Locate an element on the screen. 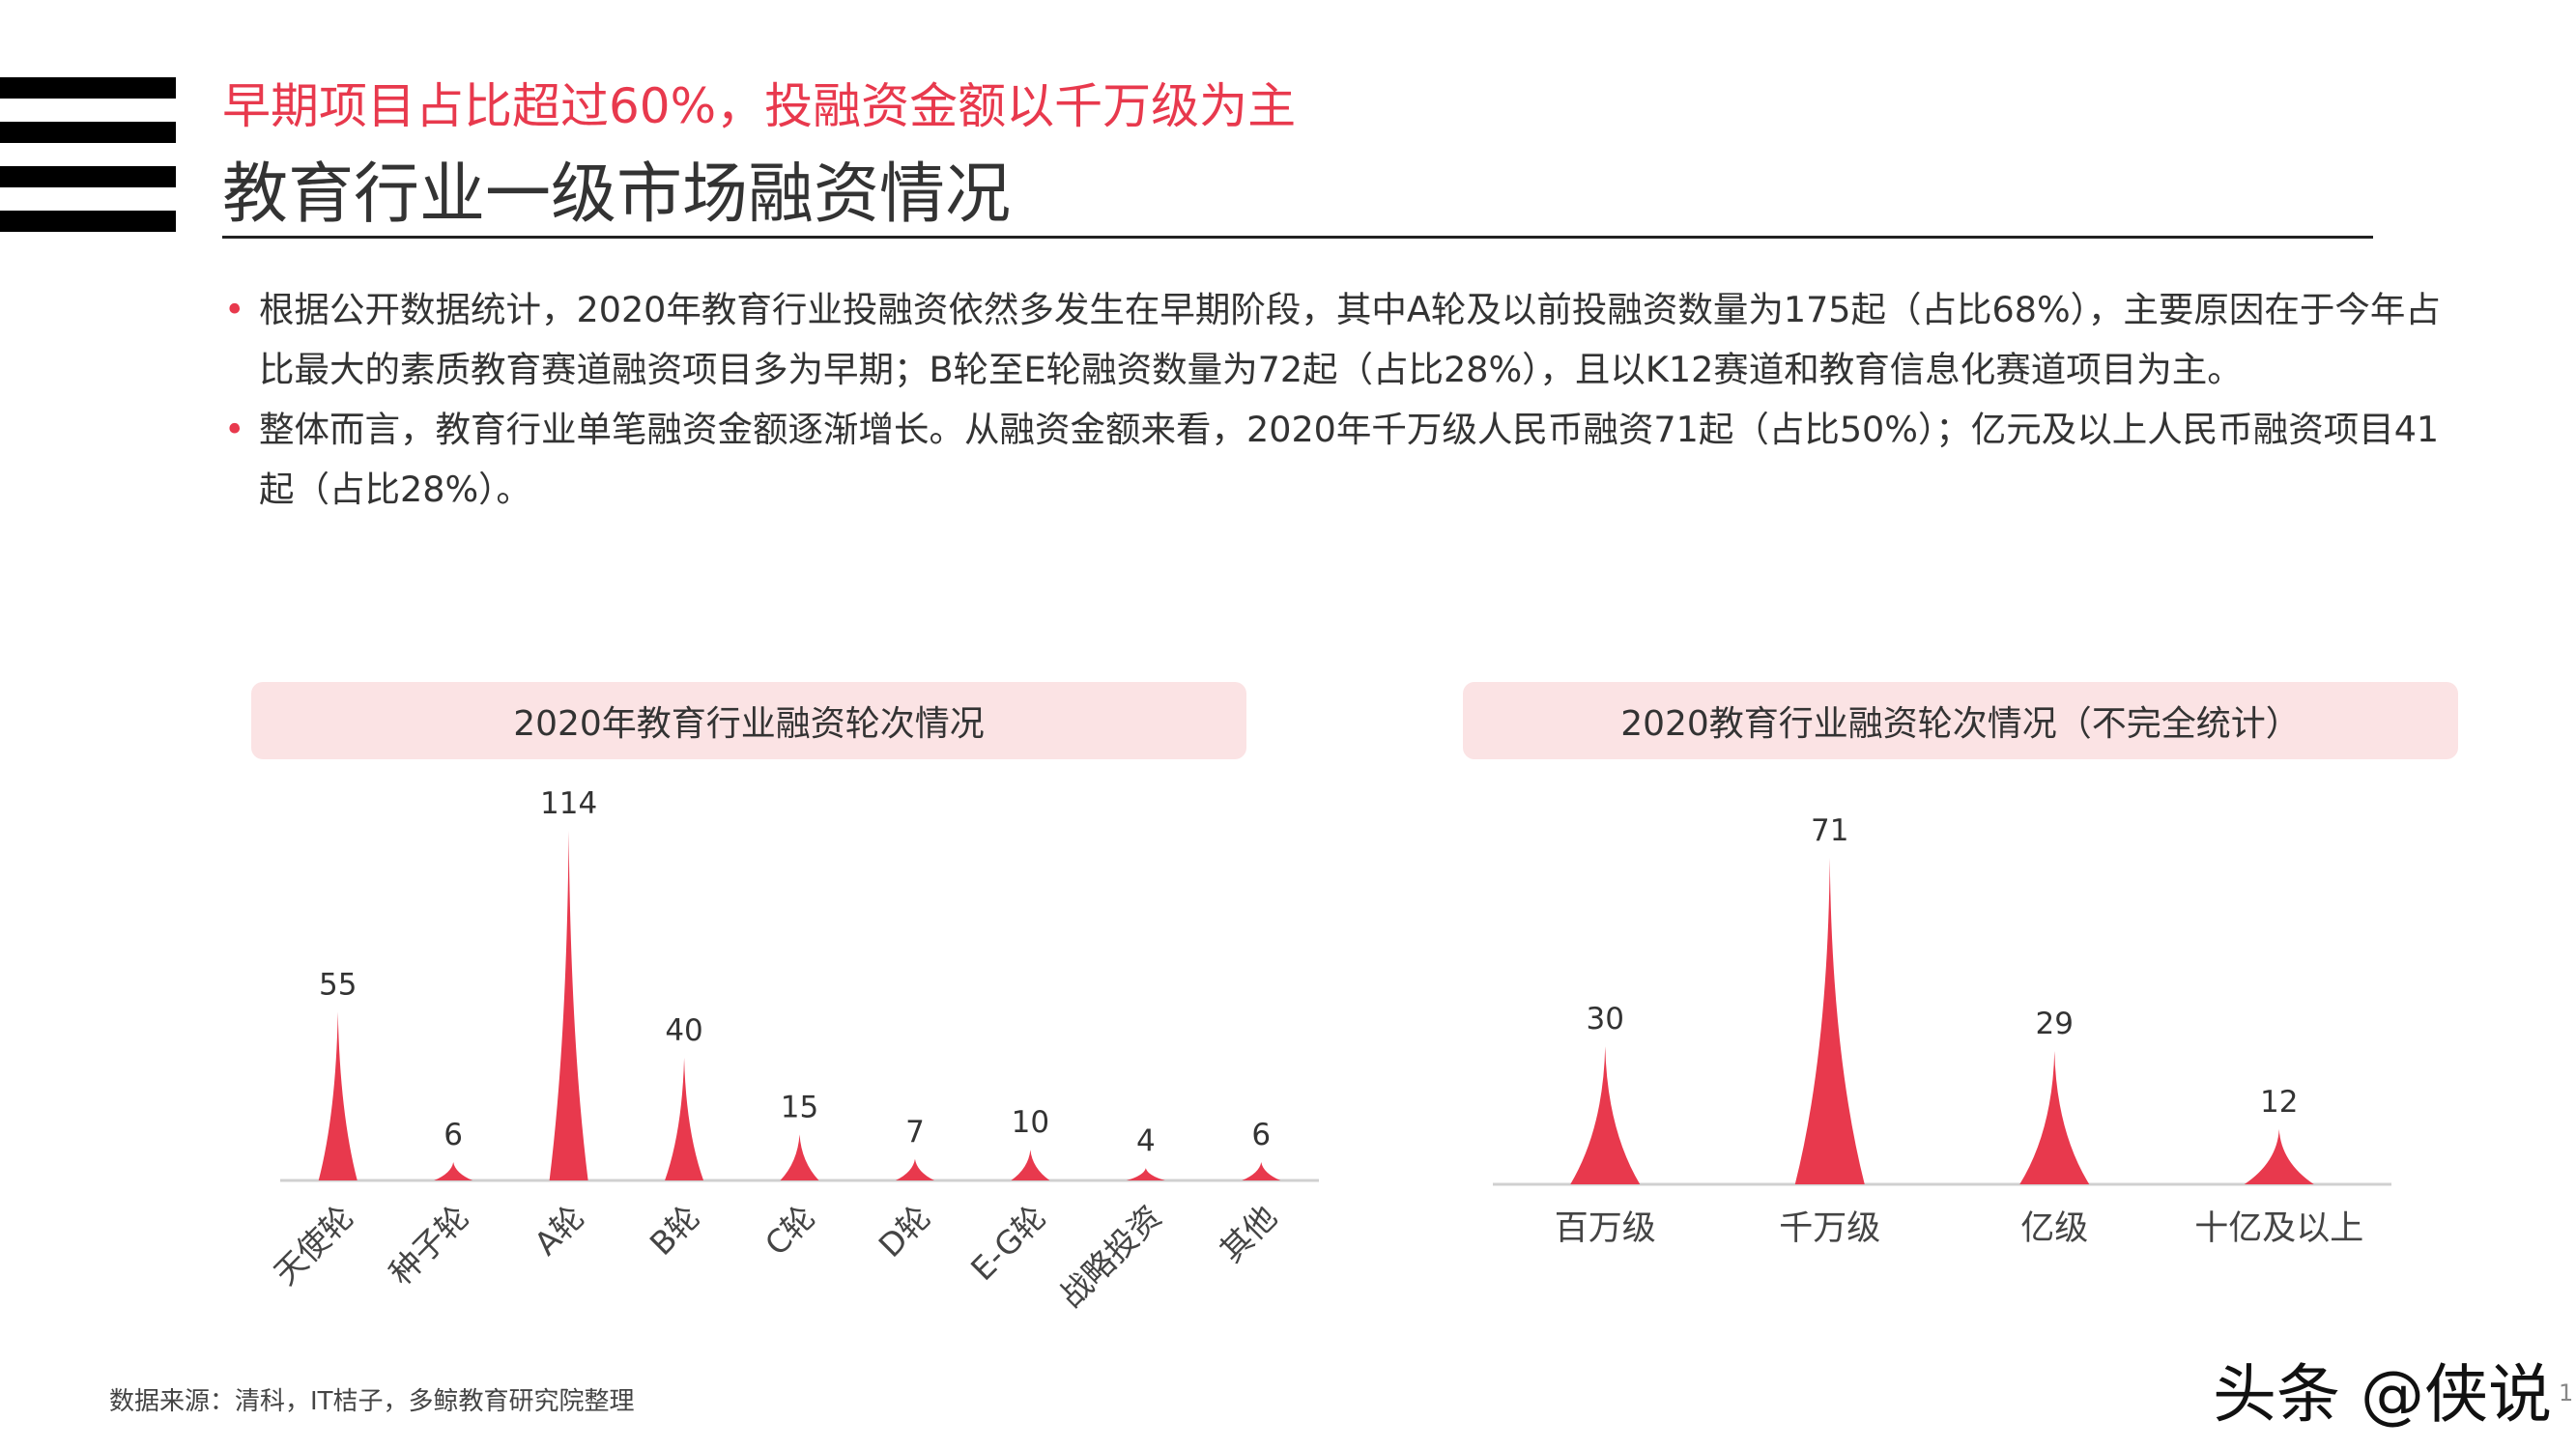  chart-title-rounds: 2020年教育行业融资轮次情况 is located at coordinates (749, 720).